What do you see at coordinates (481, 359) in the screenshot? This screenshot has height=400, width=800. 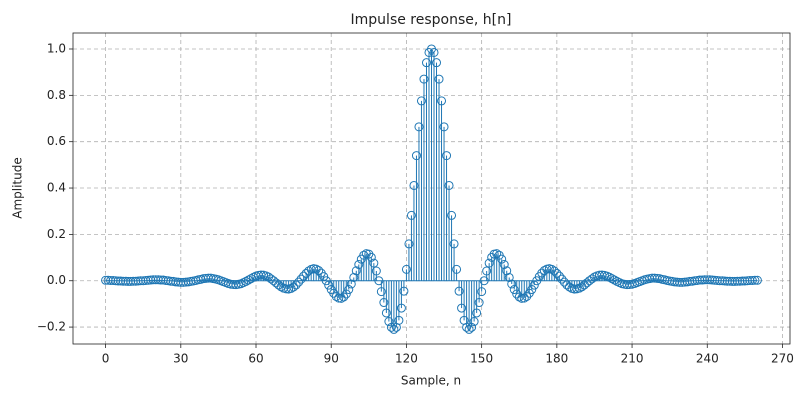 I see `x-tick-label: 150` at bounding box center [481, 359].